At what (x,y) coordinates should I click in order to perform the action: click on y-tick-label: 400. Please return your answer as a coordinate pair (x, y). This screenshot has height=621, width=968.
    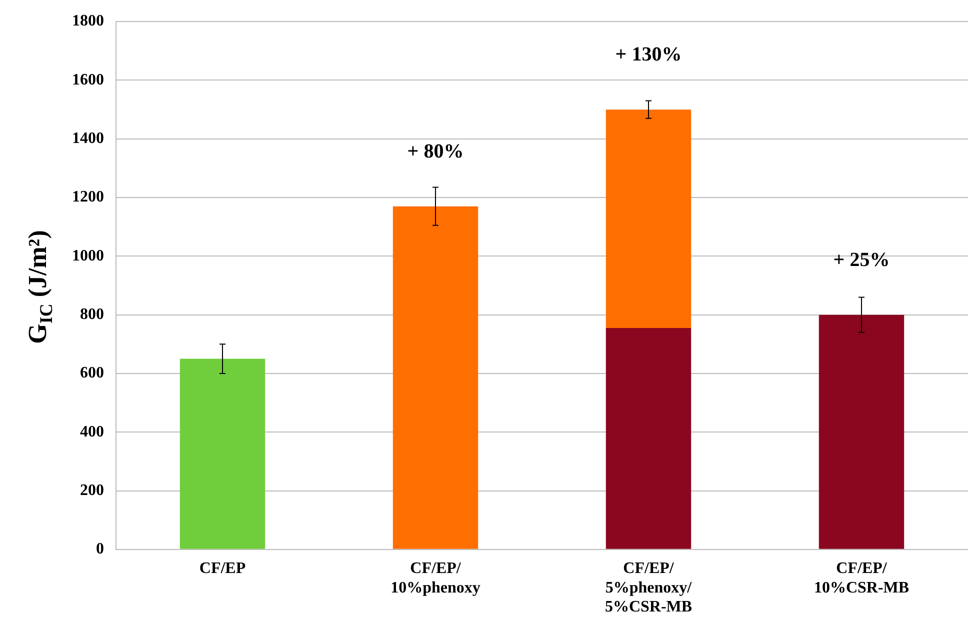
    Looking at the image, I should click on (92, 431).